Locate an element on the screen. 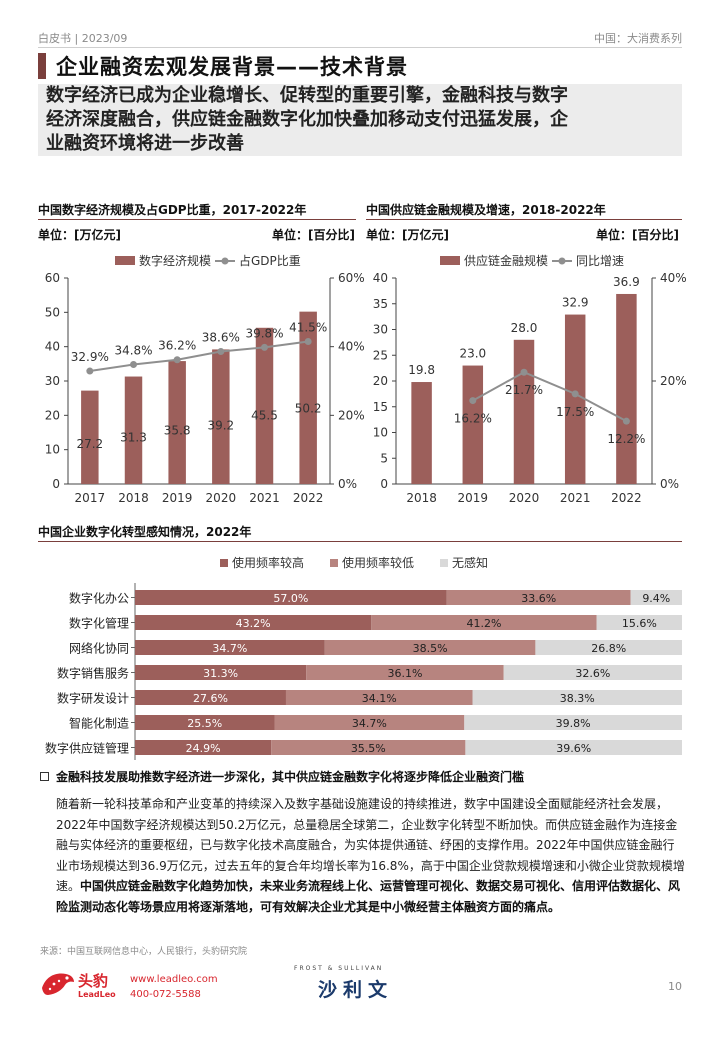 This screenshot has height=1040, width=720. legend-label-bar: 供应链金融规模 is located at coordinates (506, 260).